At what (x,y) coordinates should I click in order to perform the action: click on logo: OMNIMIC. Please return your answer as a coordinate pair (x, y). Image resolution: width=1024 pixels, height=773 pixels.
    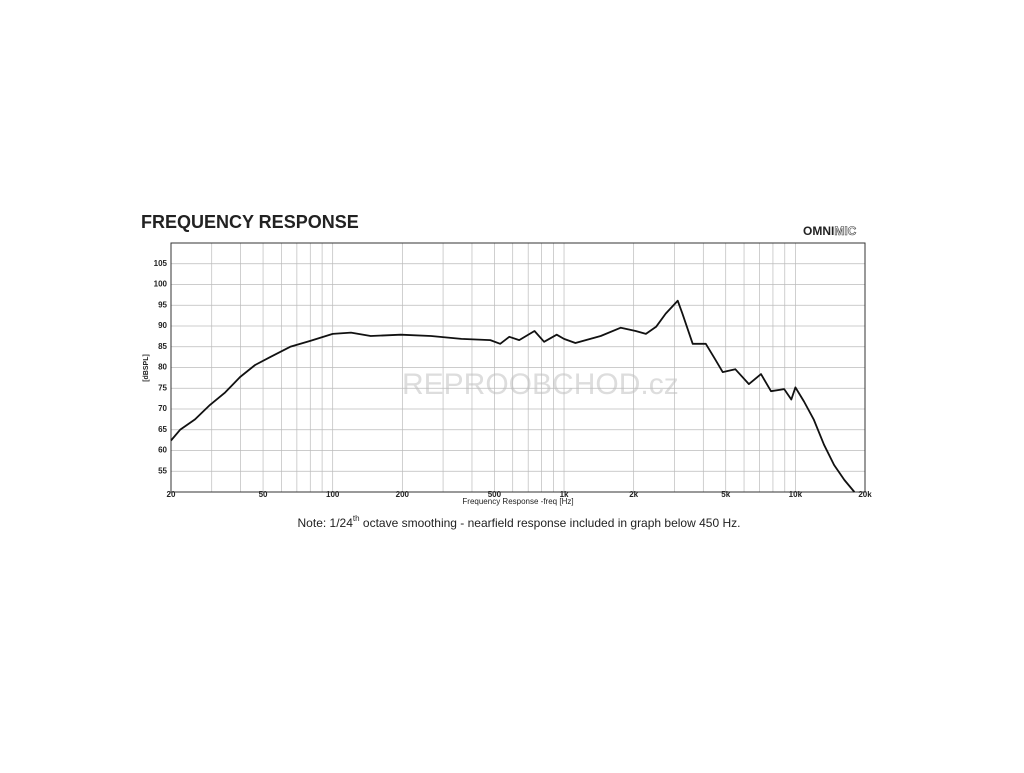
    Looking at the image, I should click on (830, 231).